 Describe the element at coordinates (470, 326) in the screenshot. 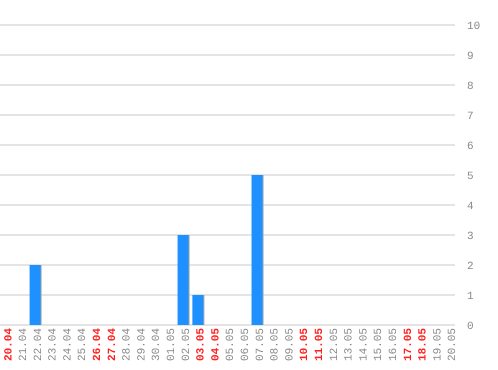

I see `y-tick-label: 0` at that location.